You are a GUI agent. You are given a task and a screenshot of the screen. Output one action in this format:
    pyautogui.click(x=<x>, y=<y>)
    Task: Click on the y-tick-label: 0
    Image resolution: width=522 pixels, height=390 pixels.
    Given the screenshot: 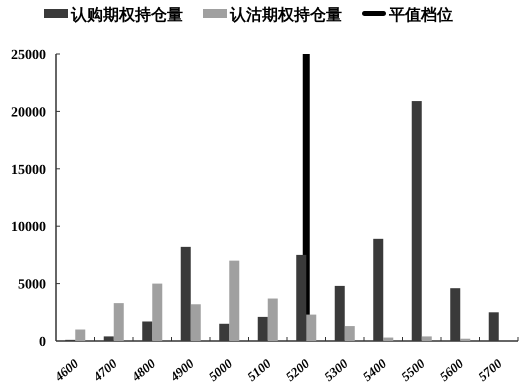 What is the action you would take?
    pyautogui.click(x=42, y=342)
    